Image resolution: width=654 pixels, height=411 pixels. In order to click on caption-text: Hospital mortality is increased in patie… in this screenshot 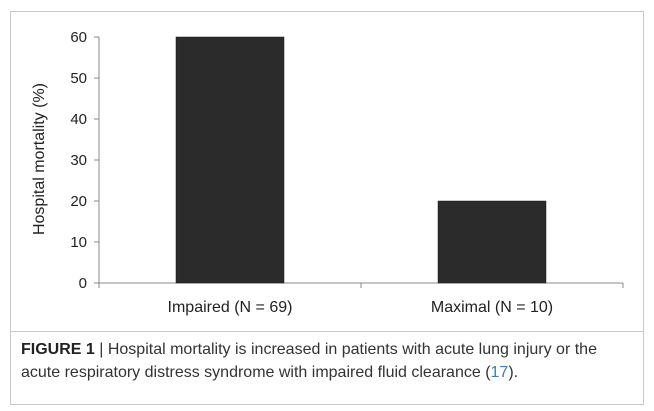, I will do `click(309, 361)`.